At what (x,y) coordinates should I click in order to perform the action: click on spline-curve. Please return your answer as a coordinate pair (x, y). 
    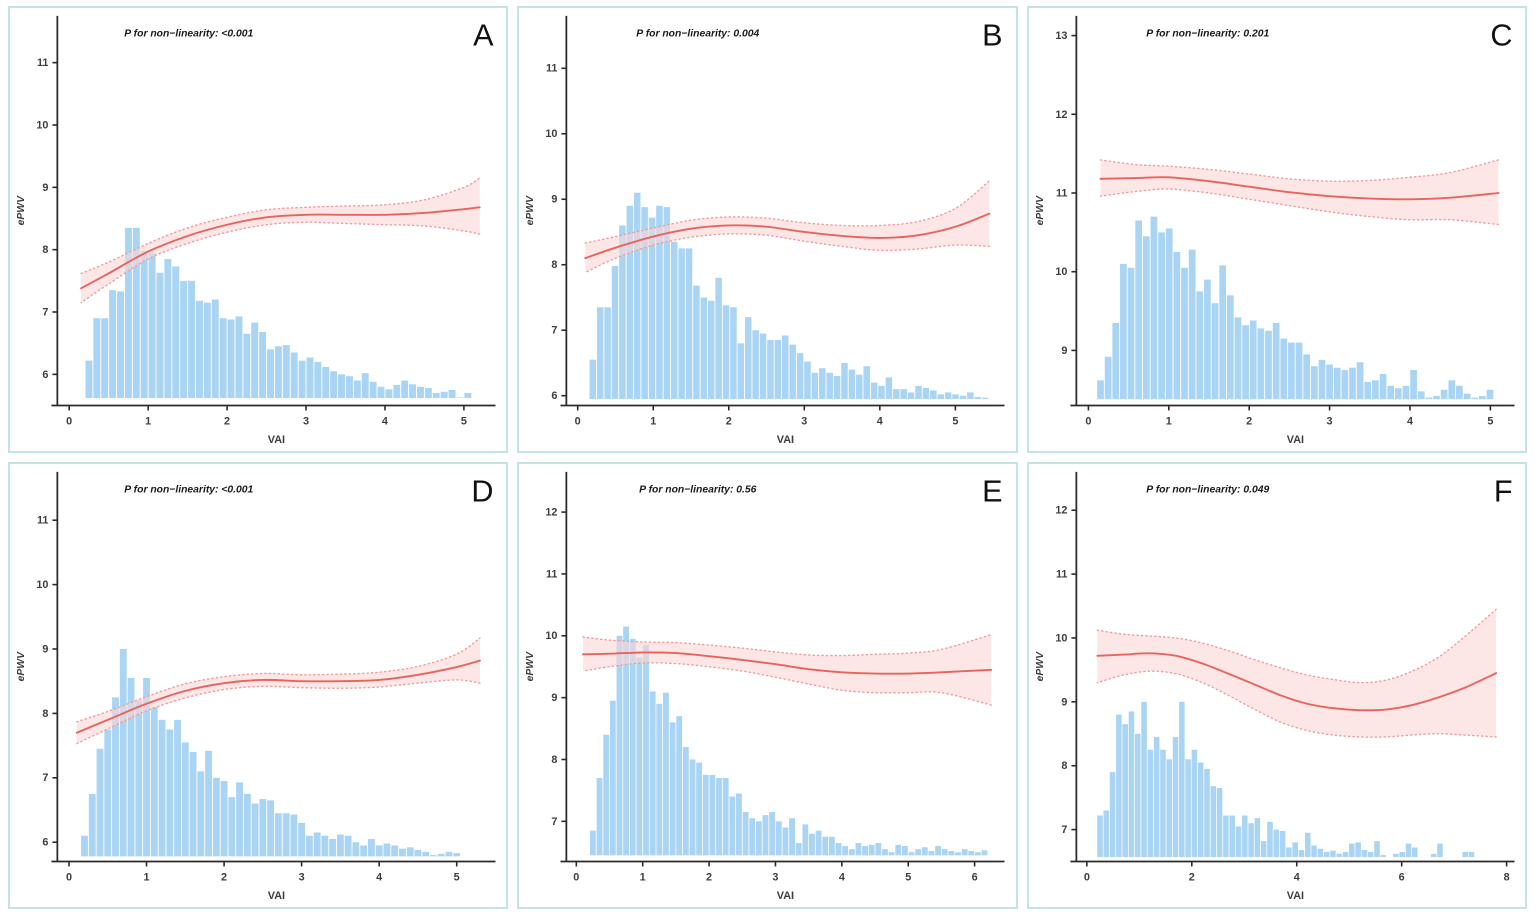
    Looking at the image, I should click on (787, 663).